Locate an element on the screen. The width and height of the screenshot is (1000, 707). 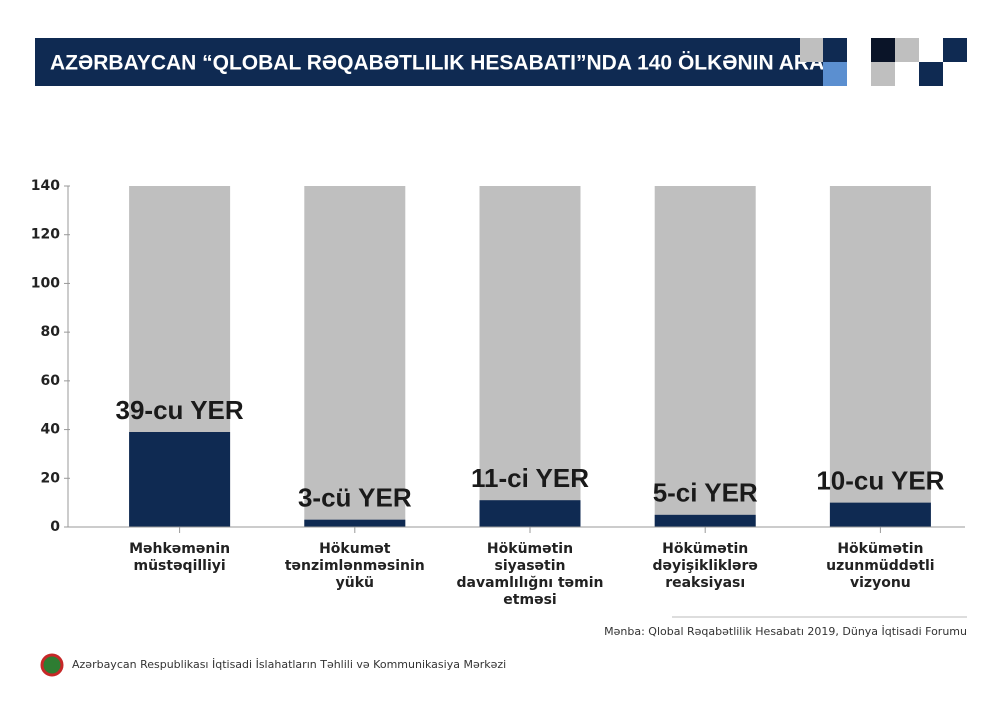
y-tick-label: 100 is located at coordinates (45, 283).